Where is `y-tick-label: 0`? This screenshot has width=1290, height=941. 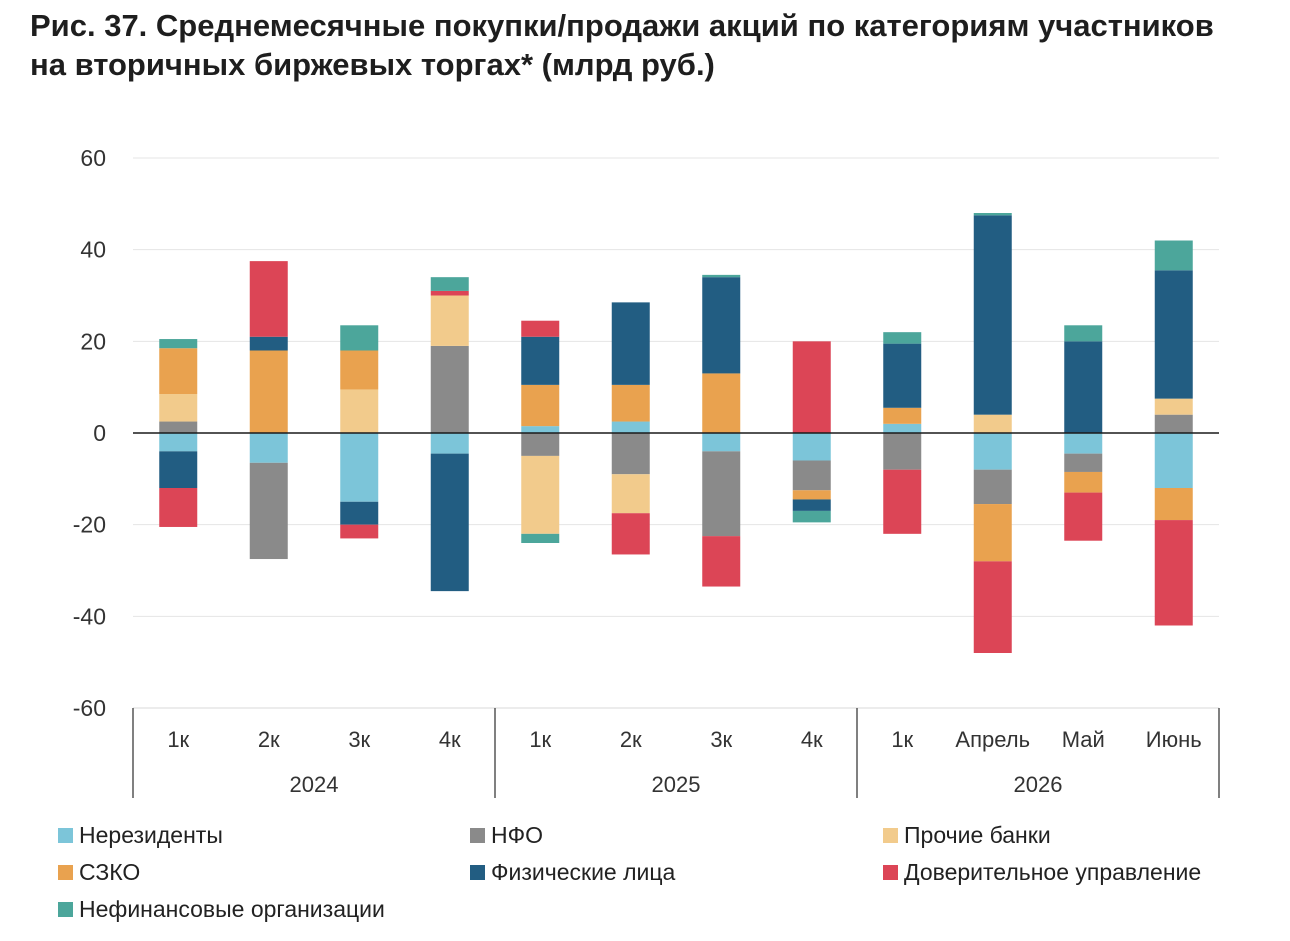 y-tick-label: 0 is located at coordinates (99, 433).